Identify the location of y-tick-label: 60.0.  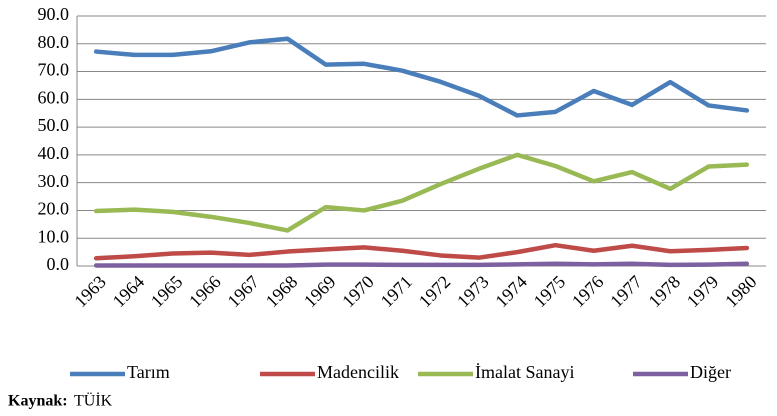
(54, 97).